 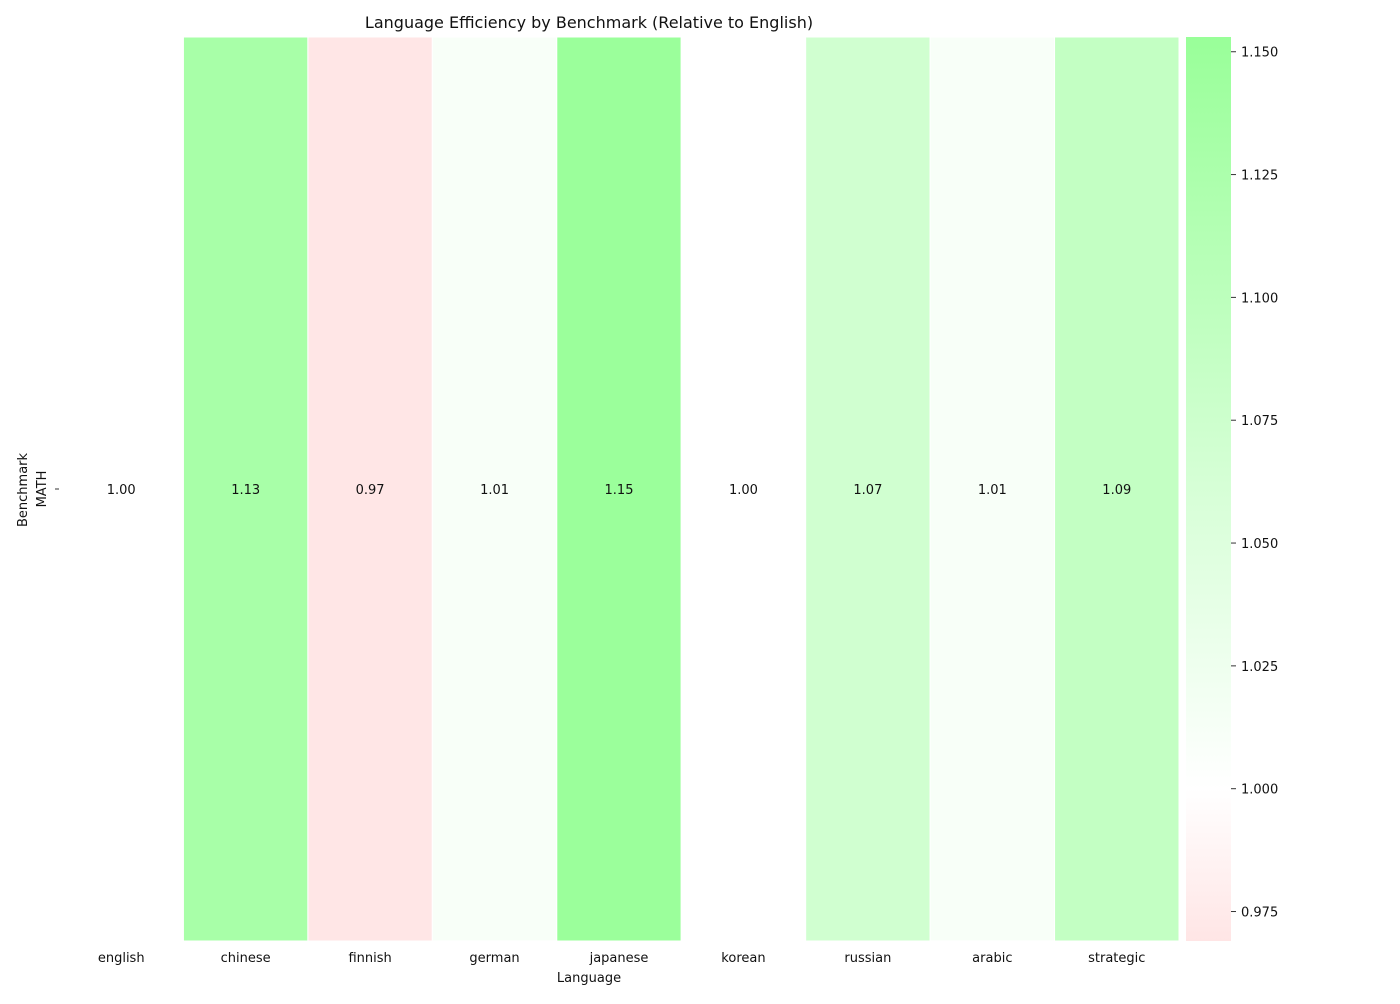 I want to click on heatmap-cell-arabic, so click(x=992, y=489).